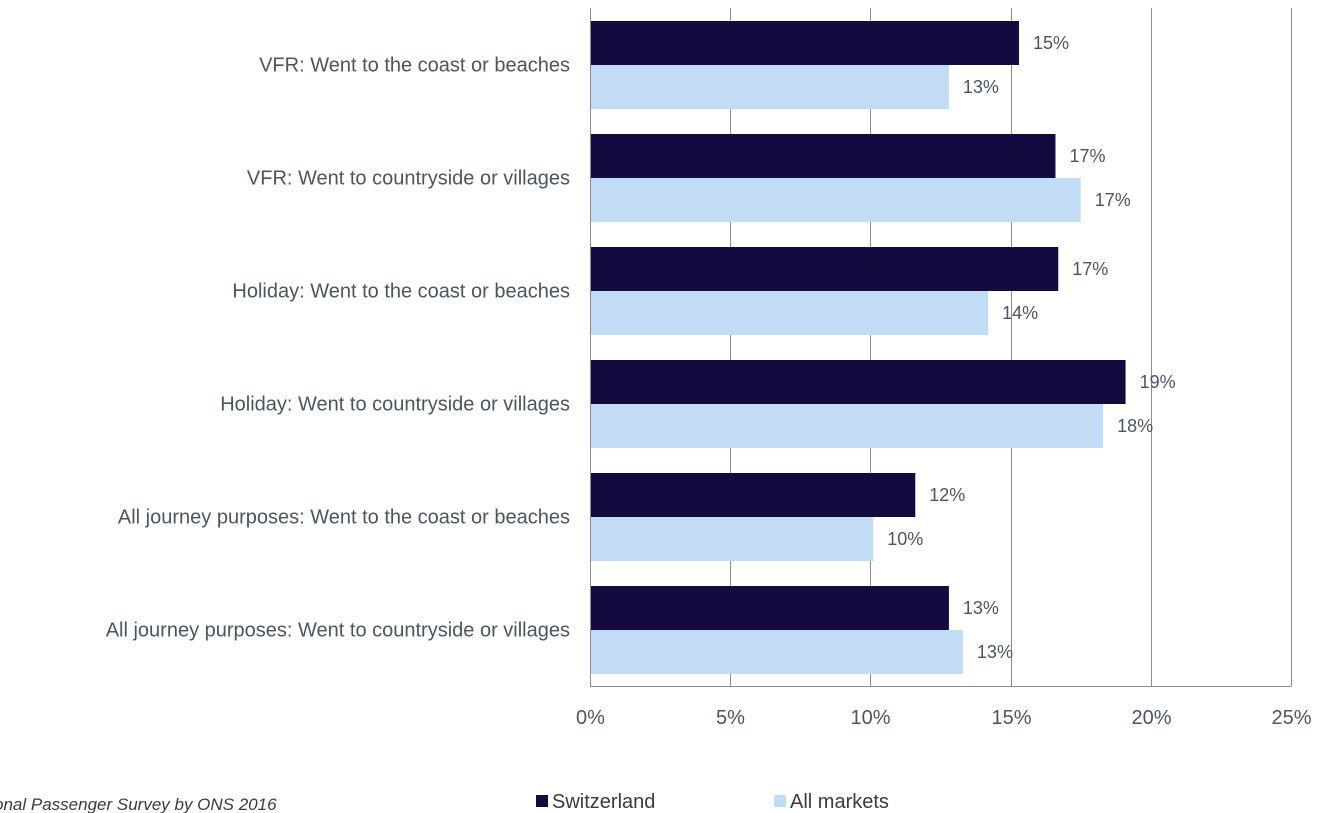 This screenshot has height=813, width=1320. Describe the element at coordinates (1020, 313) in the screenshot. I see `data-label: 14%` at that location.